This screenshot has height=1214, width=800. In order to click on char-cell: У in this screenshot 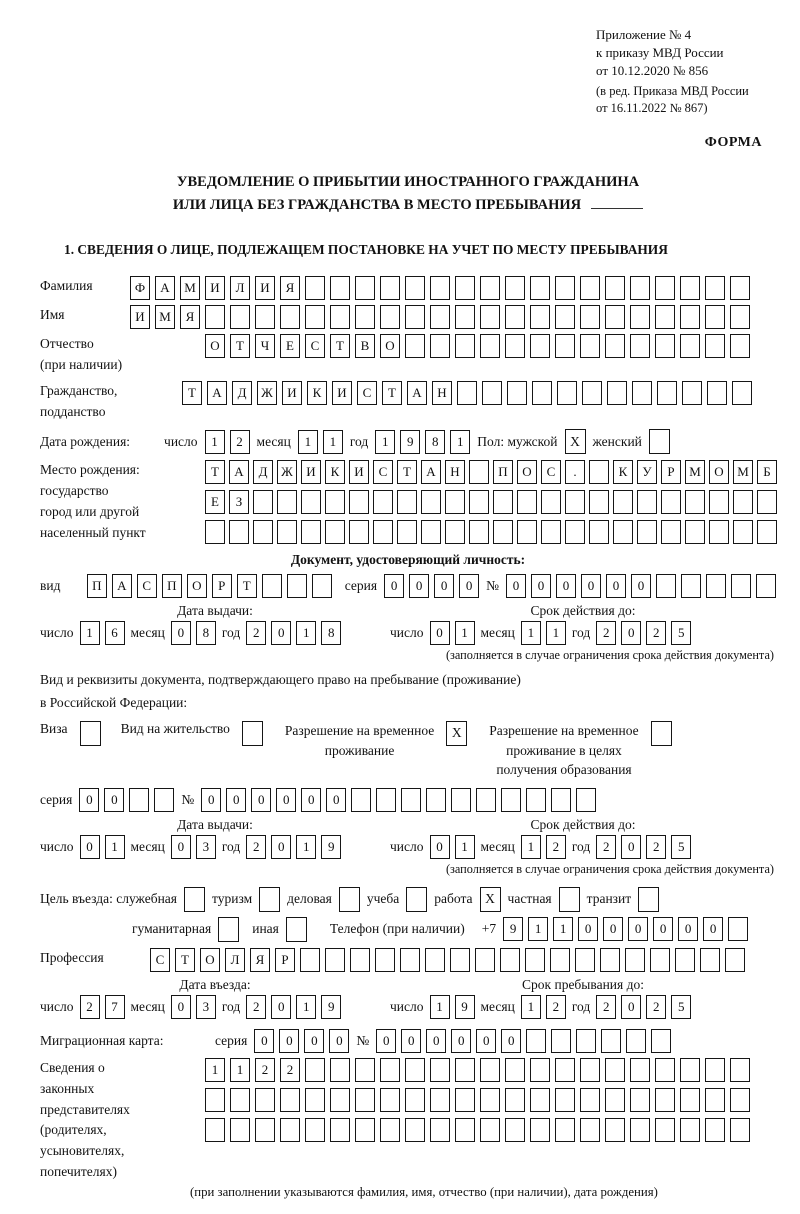, I will do `click(647, 472)`.